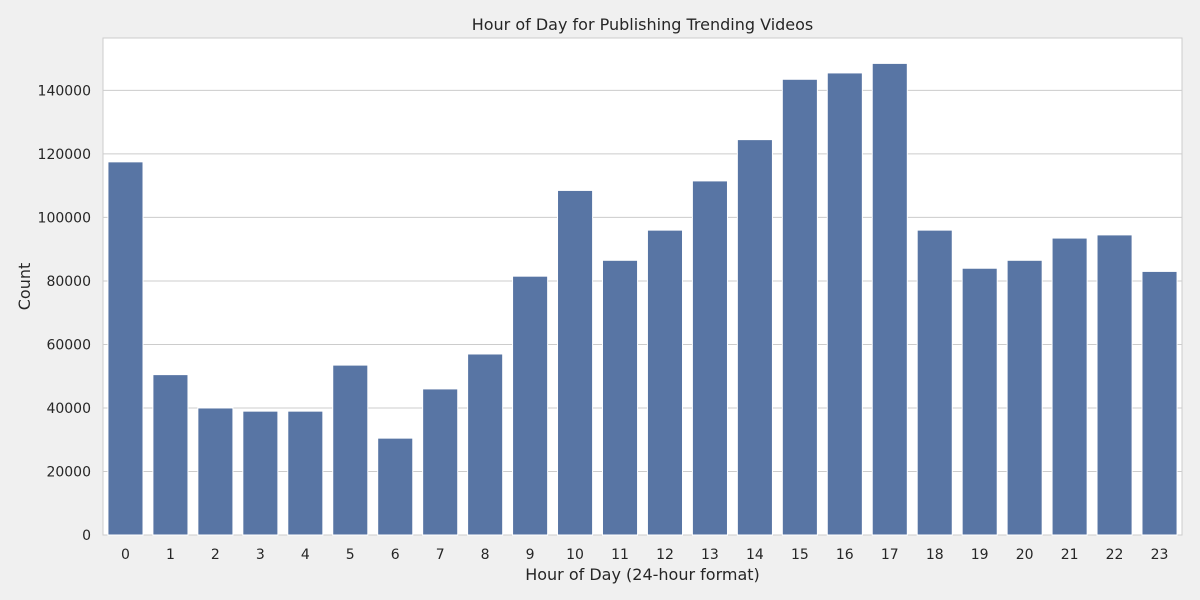 This screenshot has height=600, width=1200. What do you see at coordinates (665, 555) in the screenshot?
I see `x-tick-label: 12` at bounding box center [665, 555].